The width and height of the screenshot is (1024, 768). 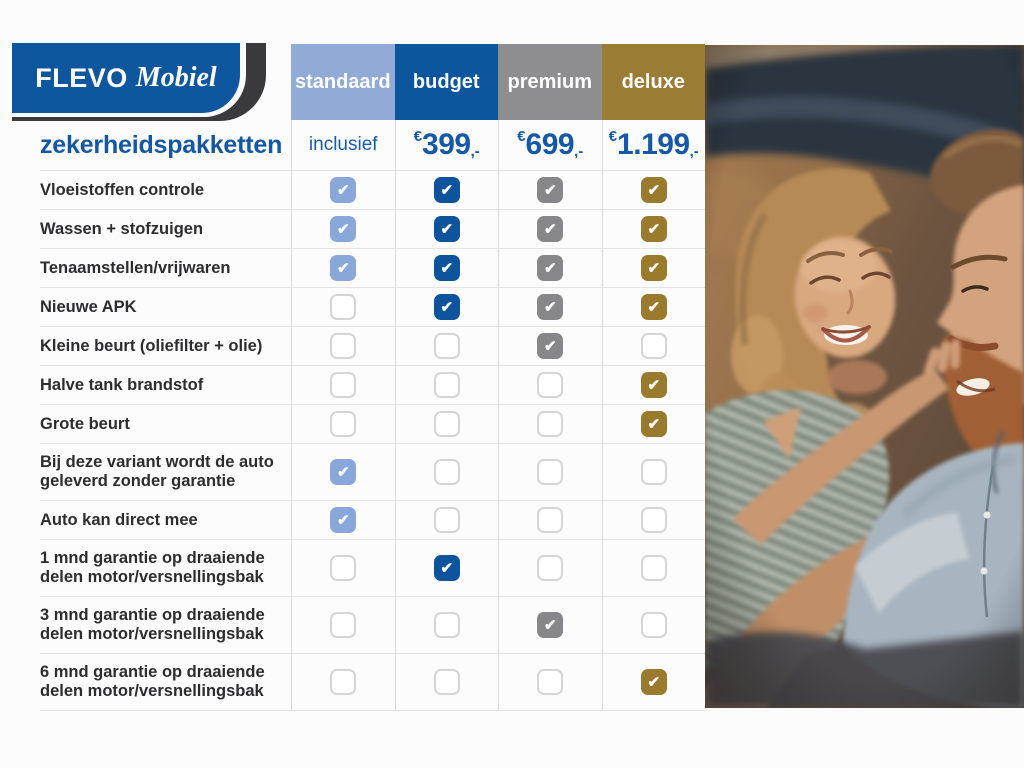 What do you see at coordinates (446, 145) in the screenshot?
I see `price-cell-budget: €399 ,-` at bounding box center [446, 145].